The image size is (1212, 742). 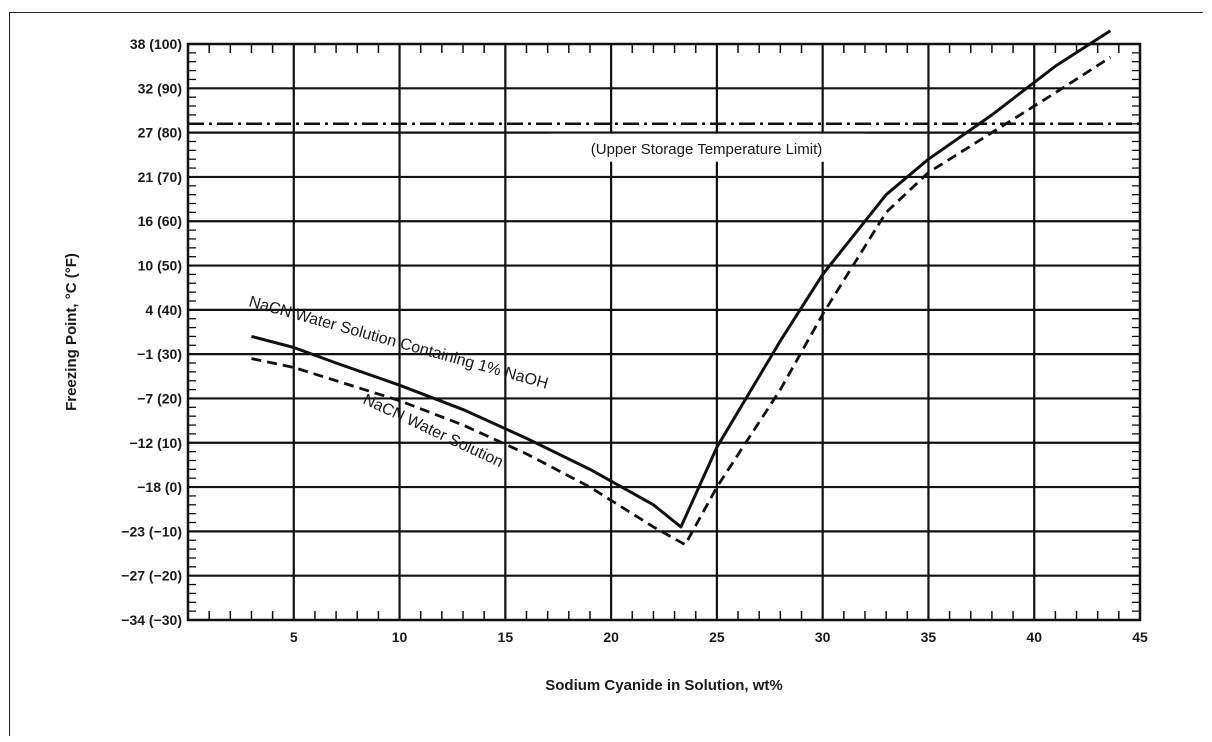 I want to click on y-tick-label: −34 (−30), so click(x=151, y=620).